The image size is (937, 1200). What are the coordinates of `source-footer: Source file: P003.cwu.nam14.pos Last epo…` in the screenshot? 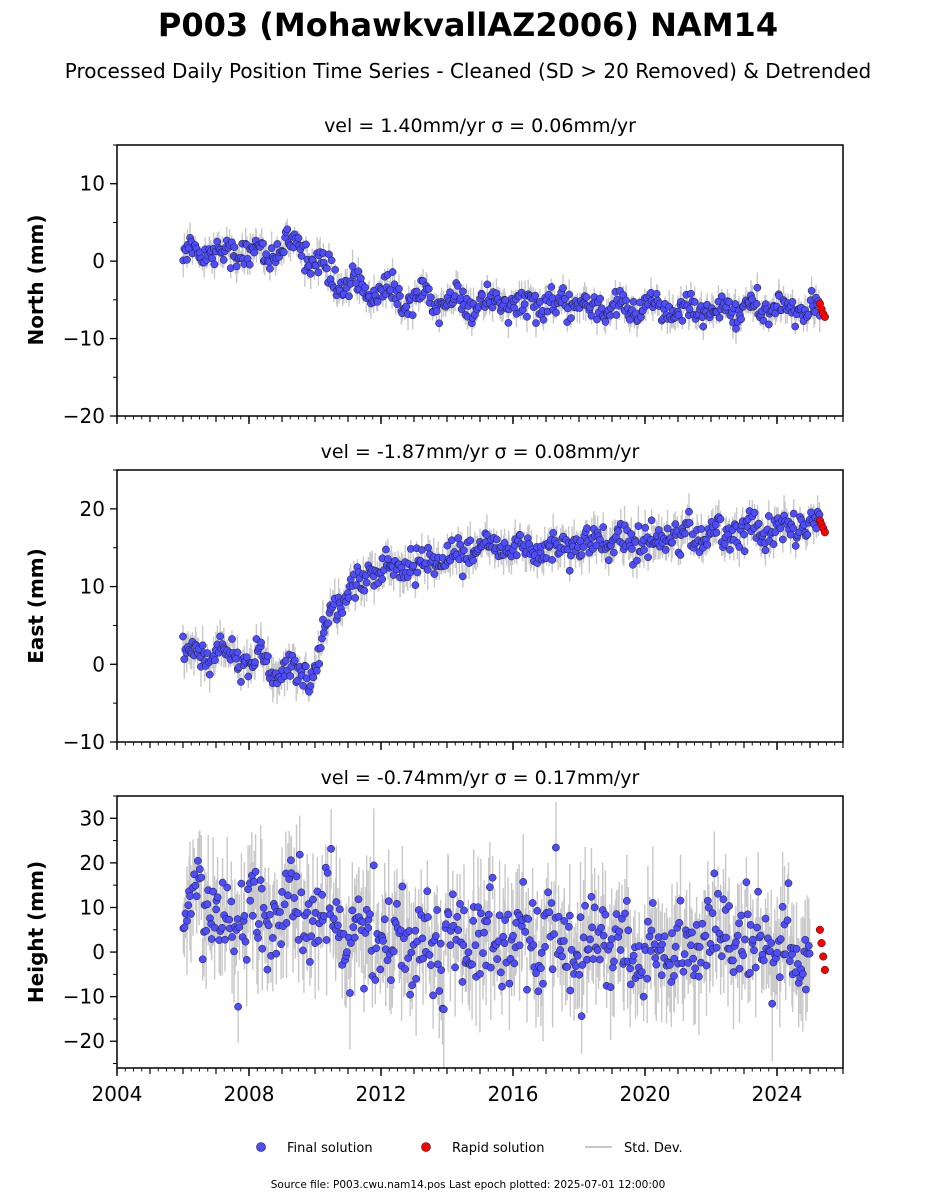 It's located at (468, 1185).